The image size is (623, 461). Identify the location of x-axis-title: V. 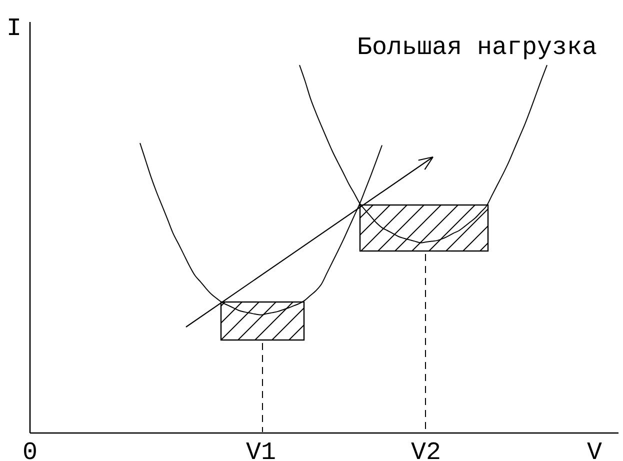
(594, 449).